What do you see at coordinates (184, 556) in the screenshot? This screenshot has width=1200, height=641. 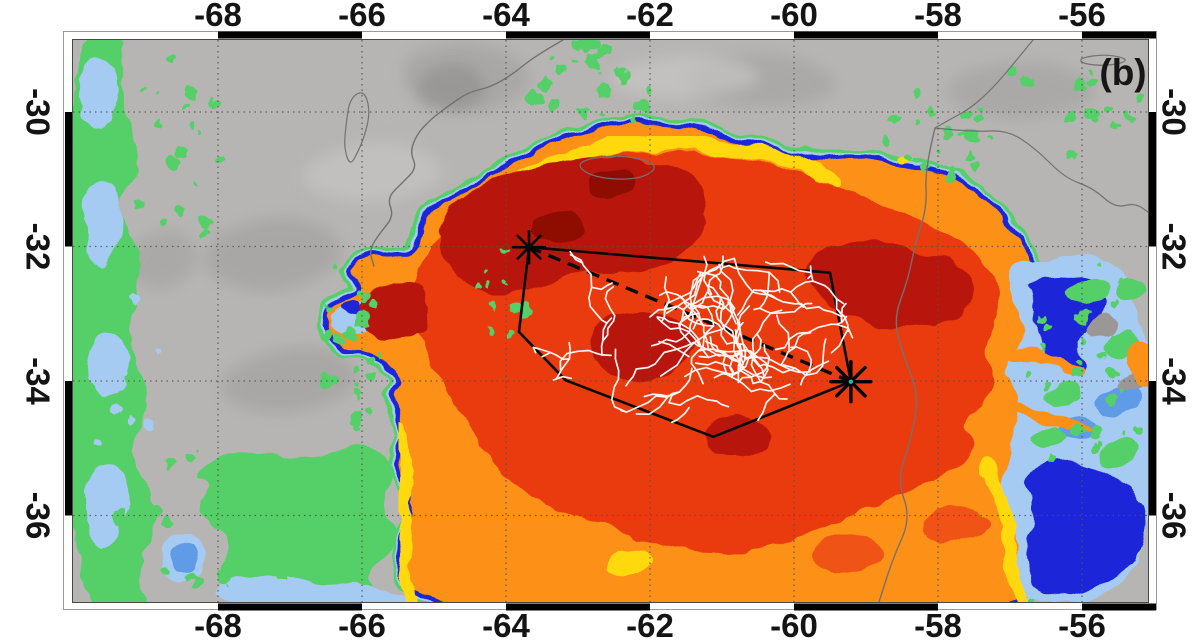 I see `imagery-blBlue2` at bounding box center [184, 556].